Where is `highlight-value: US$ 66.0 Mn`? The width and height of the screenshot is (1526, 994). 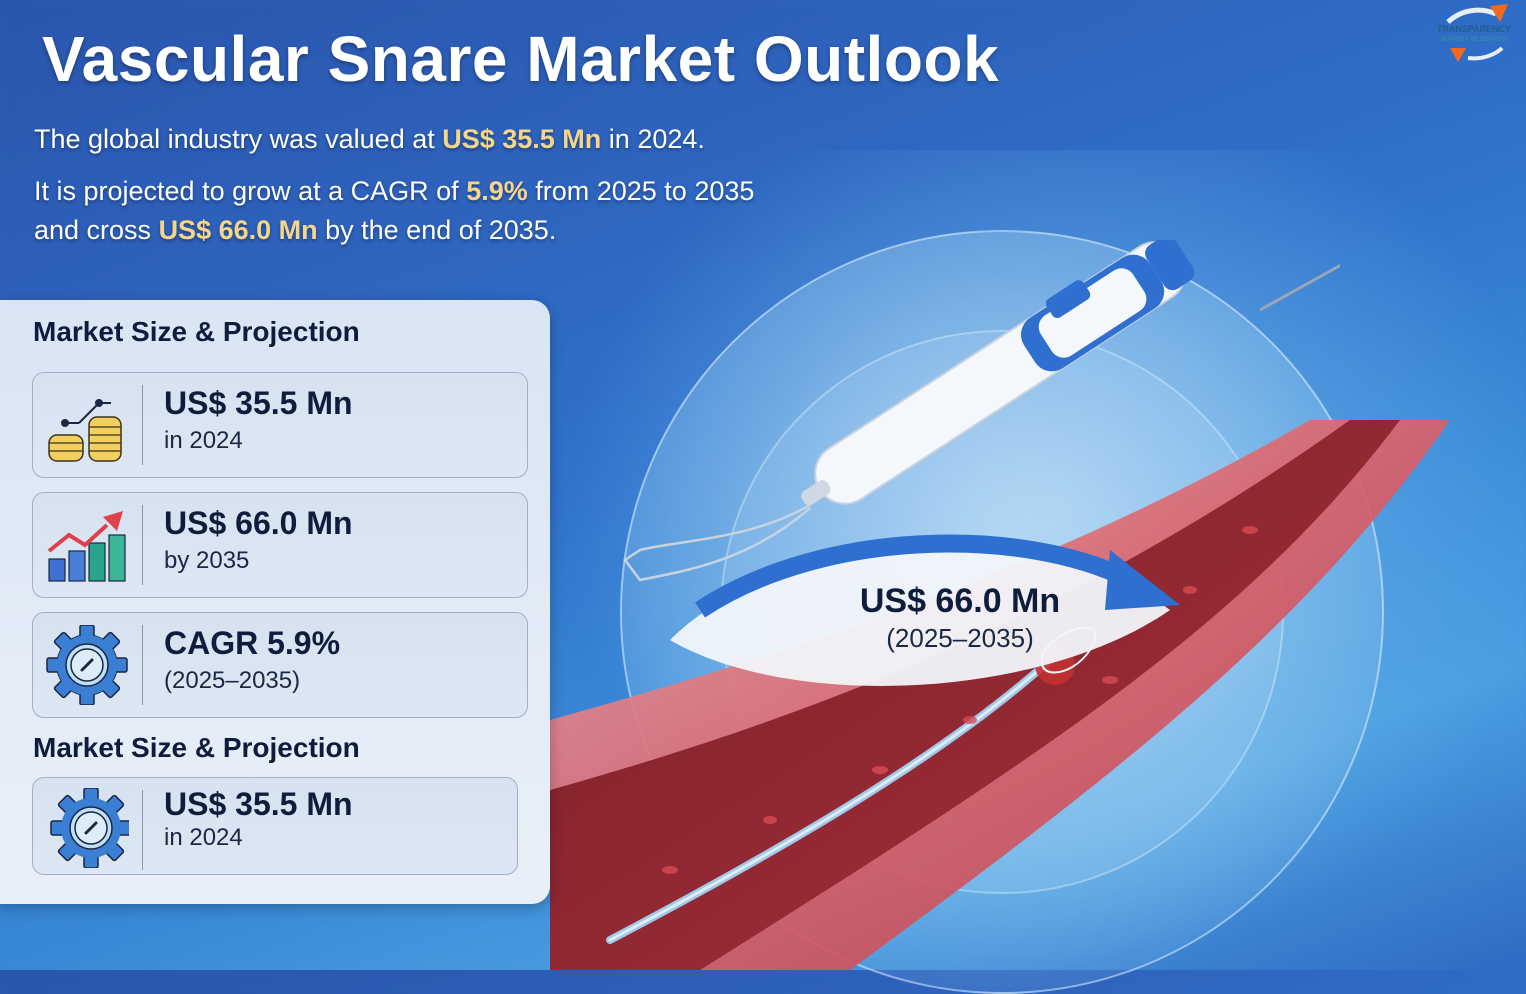 highlight-value: US$ 66.0 Mn is located at coordinates (238, 230).